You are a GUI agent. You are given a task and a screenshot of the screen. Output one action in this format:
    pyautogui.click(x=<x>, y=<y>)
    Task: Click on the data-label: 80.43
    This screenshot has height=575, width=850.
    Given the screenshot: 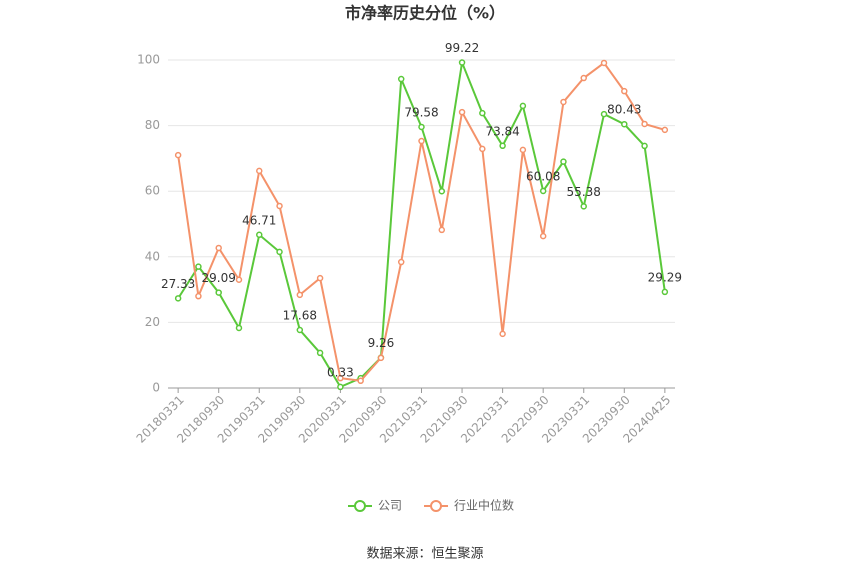 What is the action you would take?
    pyautogui.click(x=624, y=110)
    